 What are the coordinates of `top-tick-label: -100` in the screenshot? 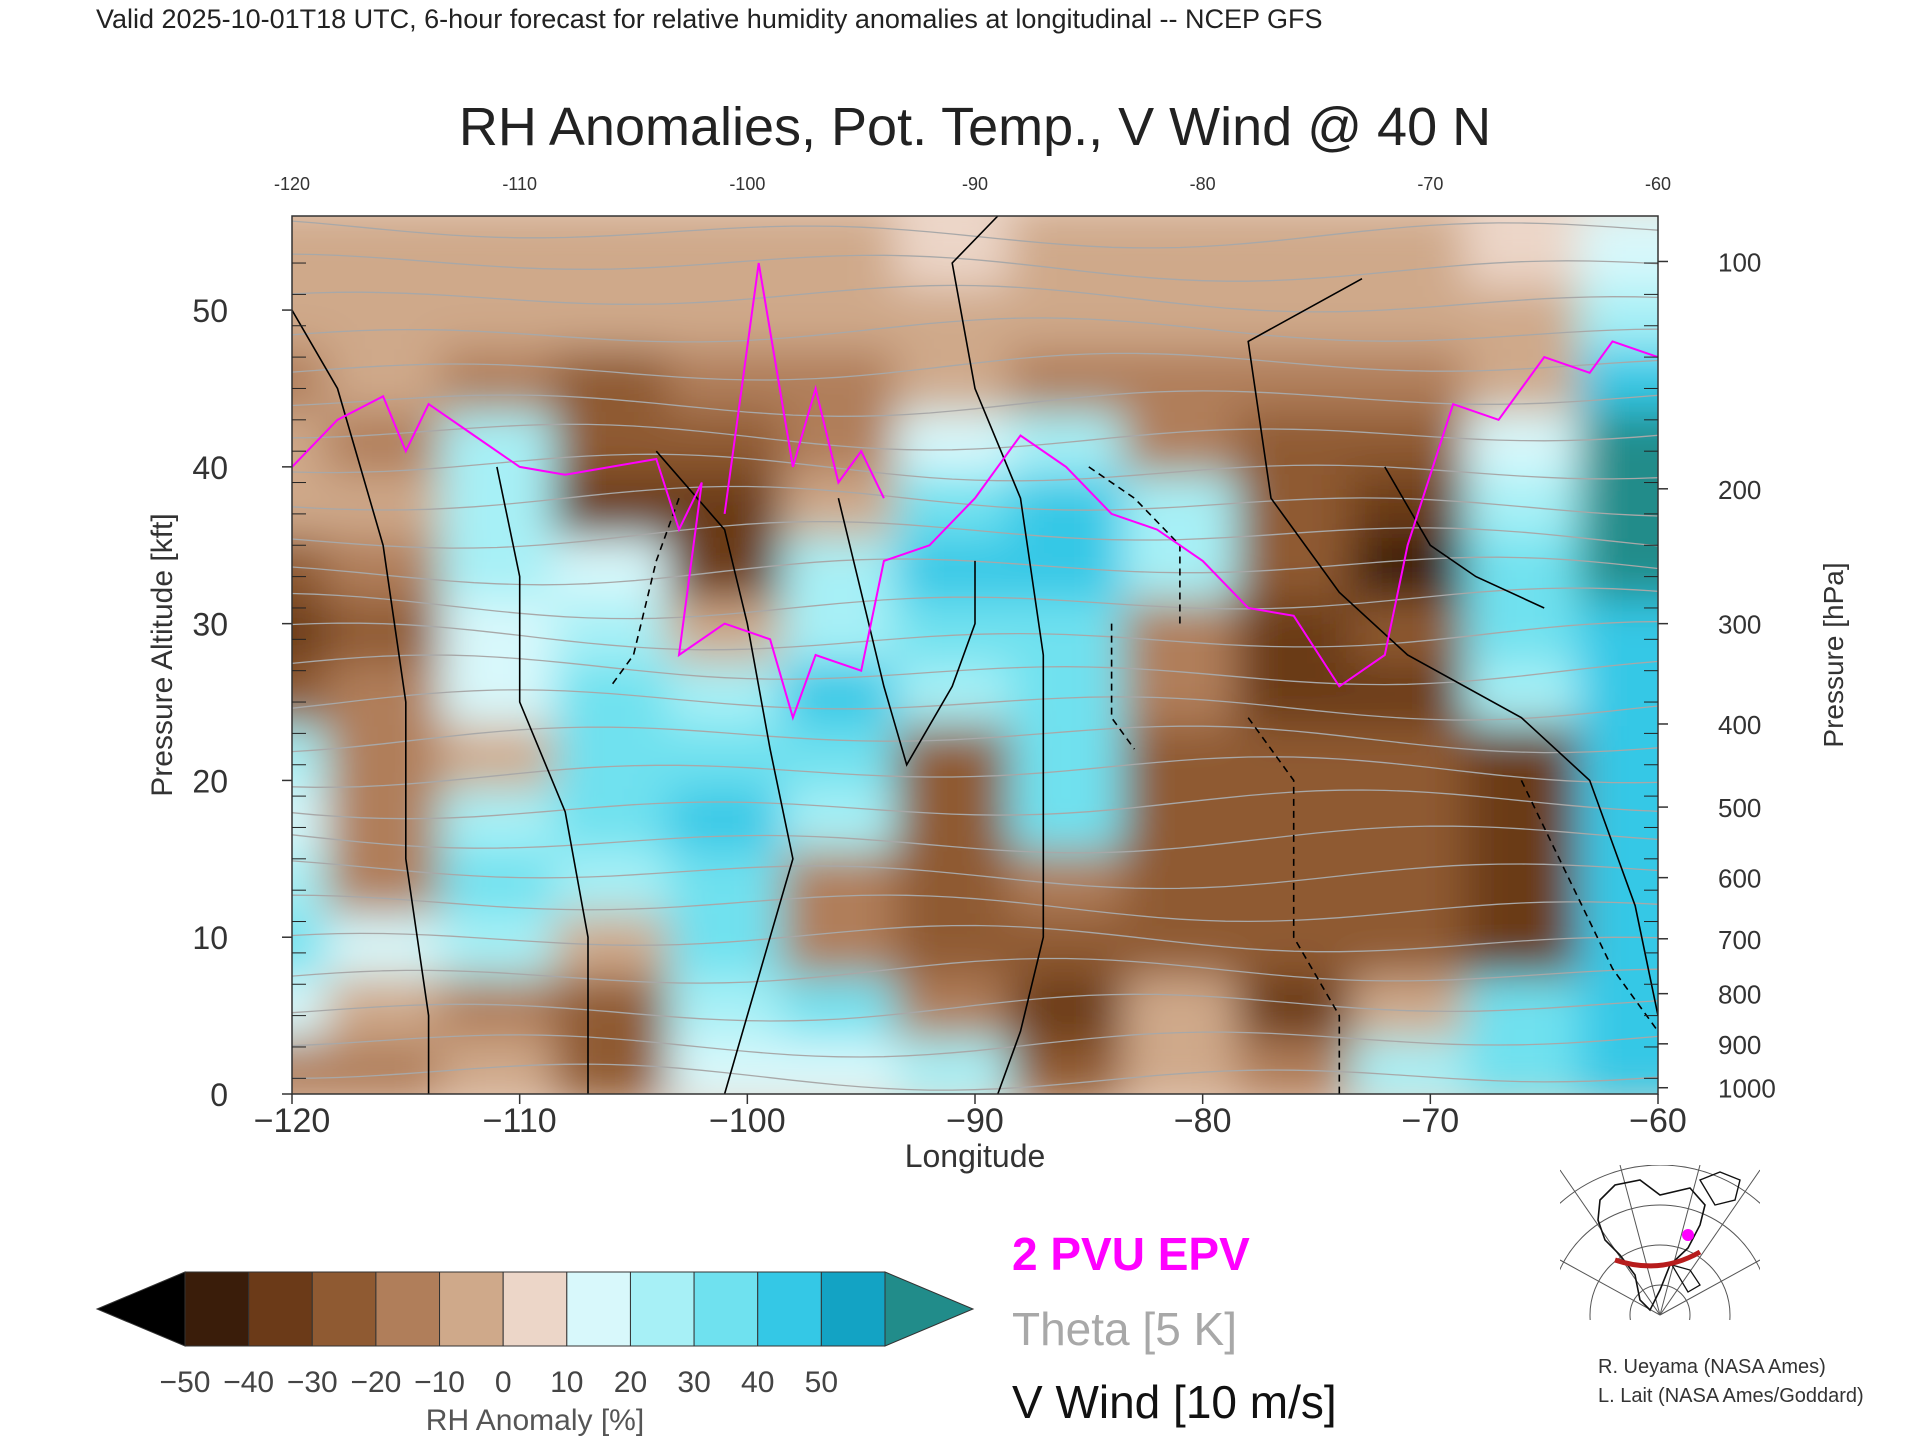 It's located at (747, 184).